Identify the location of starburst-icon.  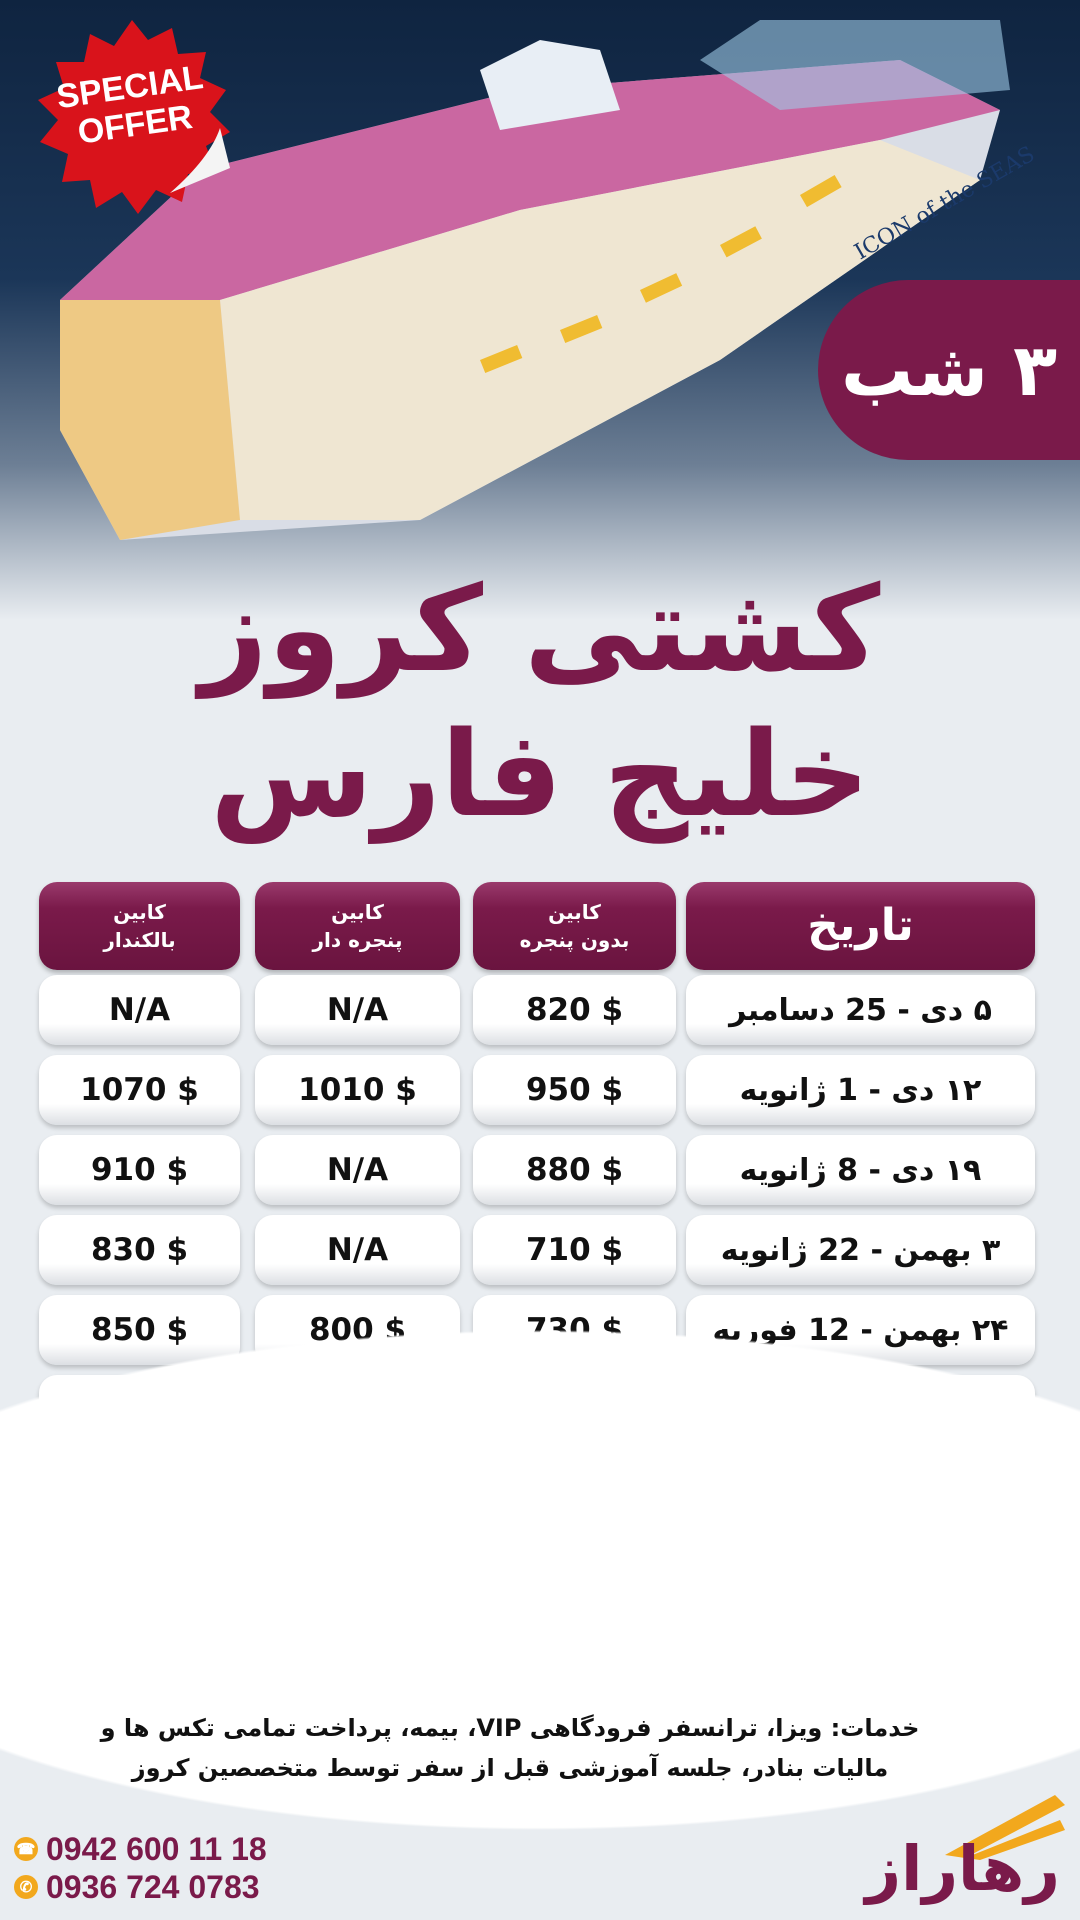
(134, 117).